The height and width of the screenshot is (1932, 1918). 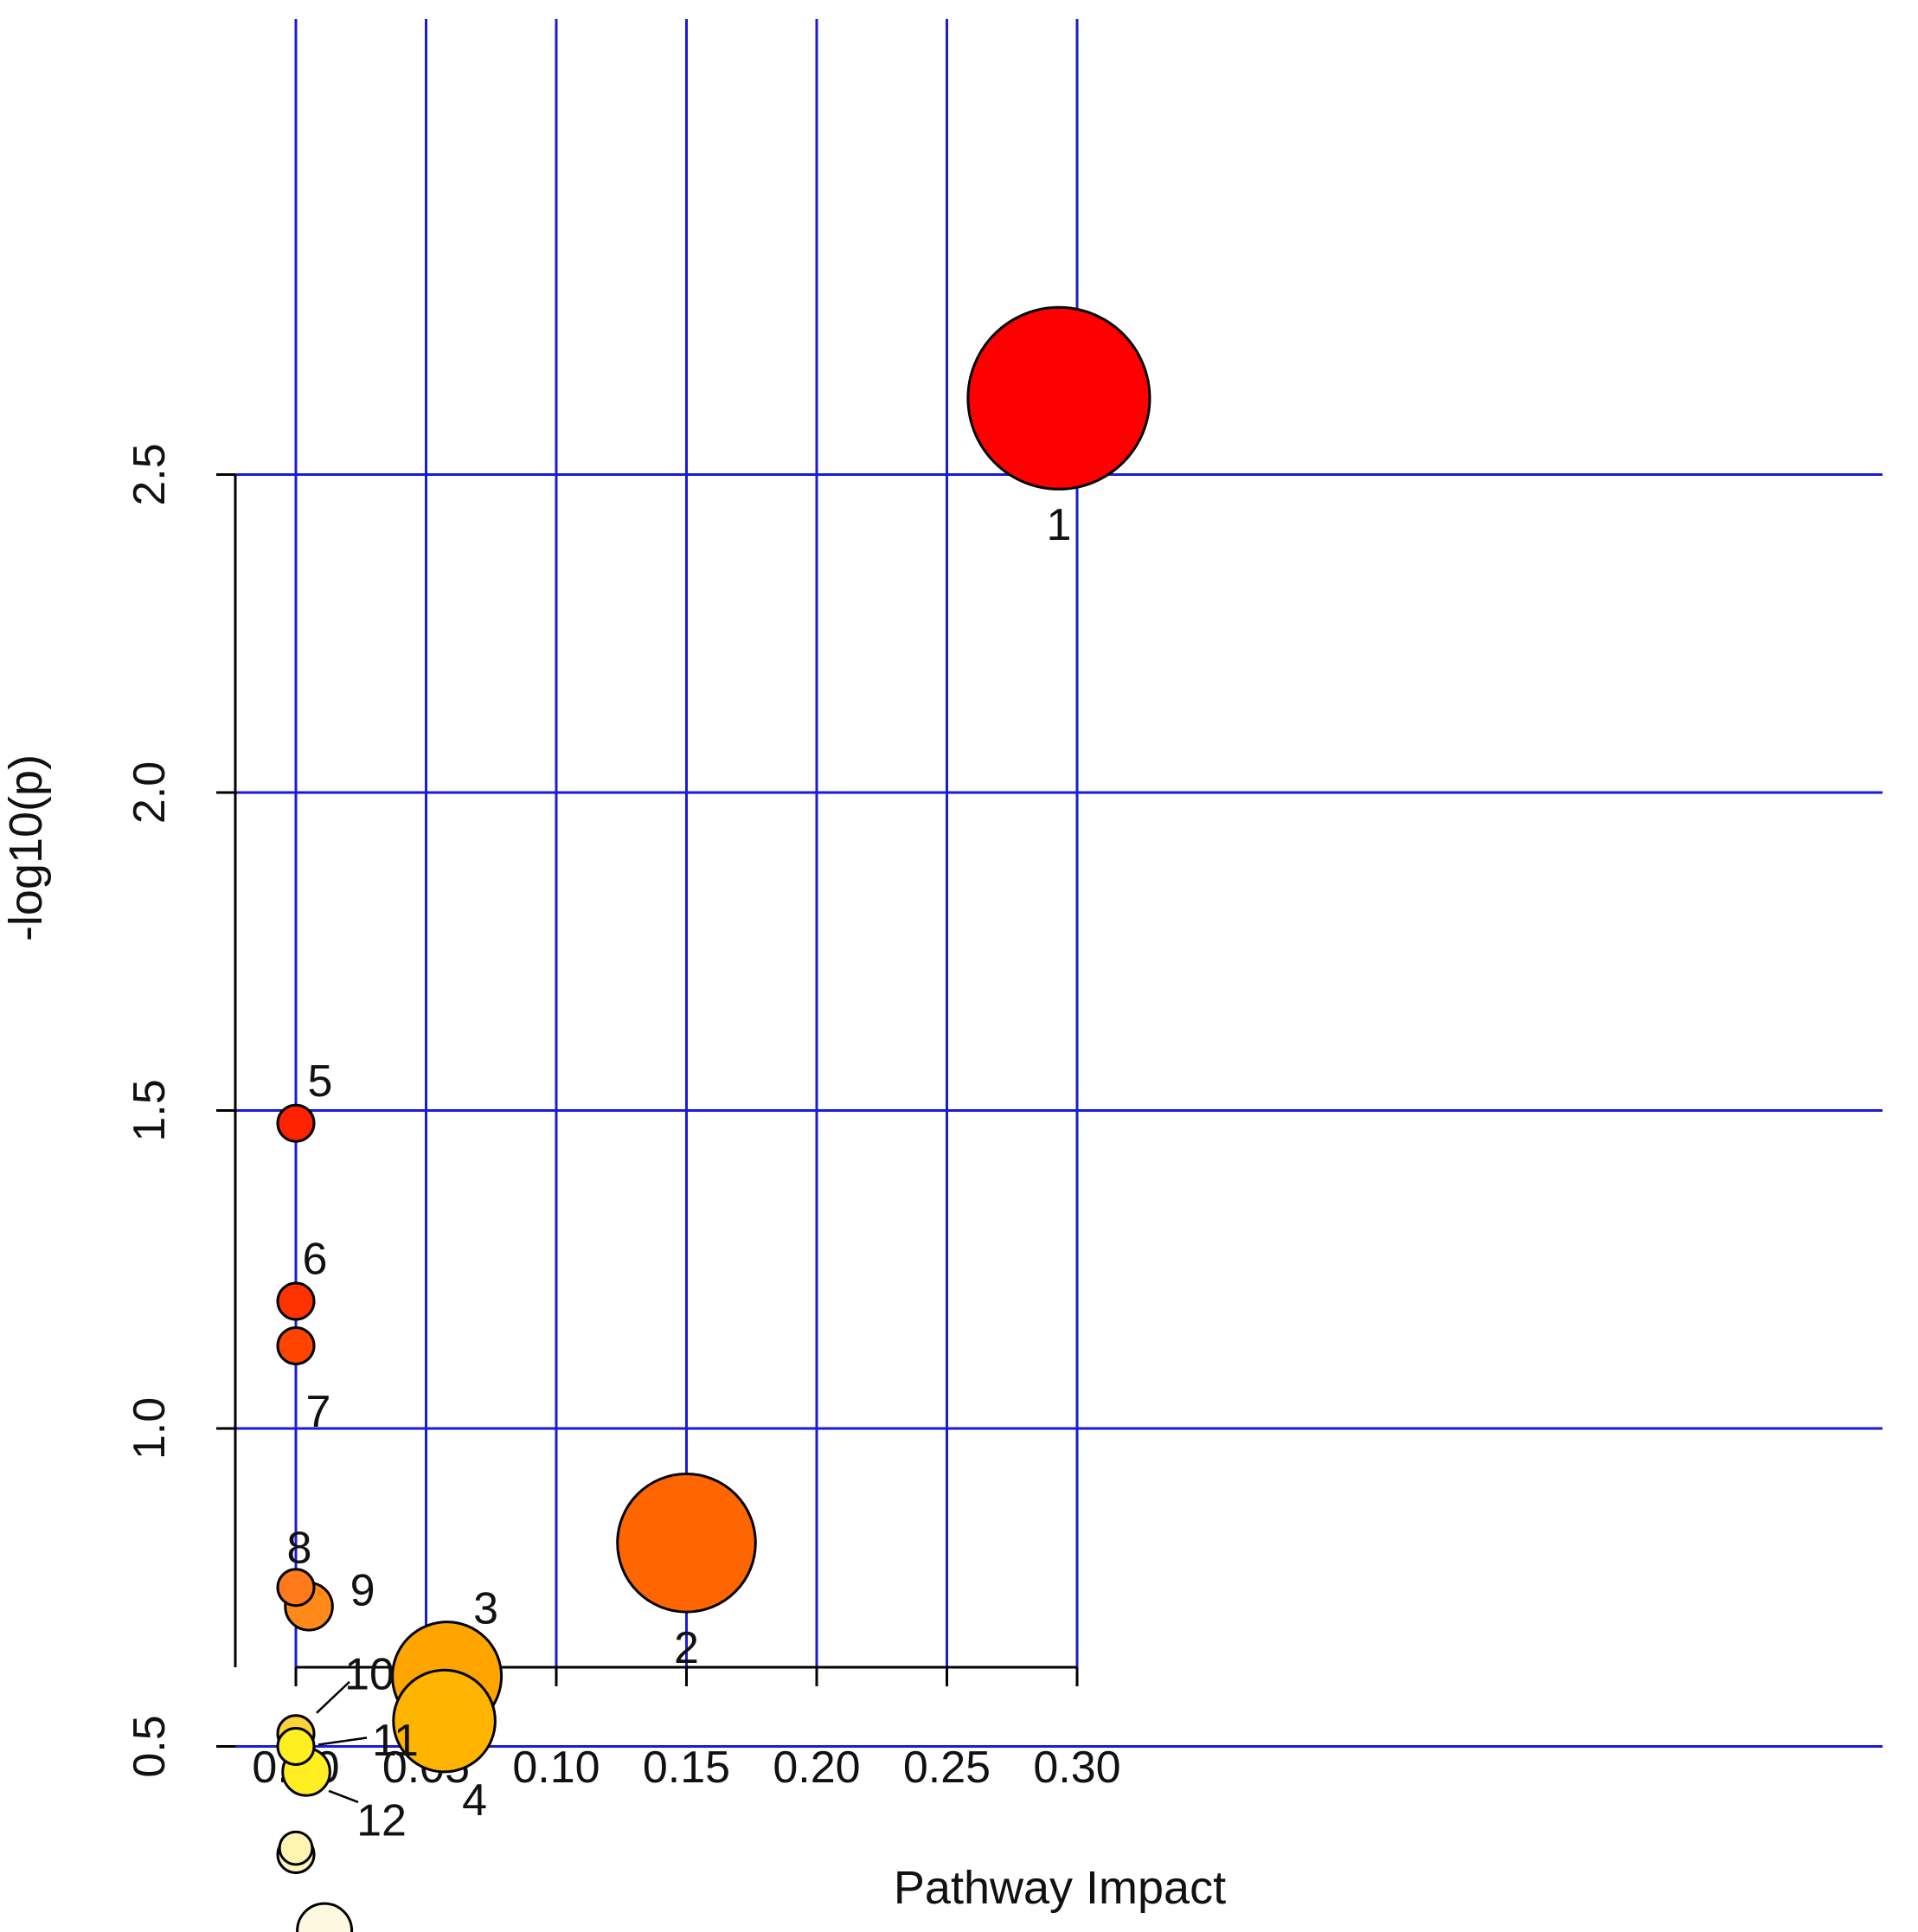 What do you see at coordinates (686, 1768) in the screenshot?
I see `x-tick-label: 0.15` at bounding box center [686, 1768].